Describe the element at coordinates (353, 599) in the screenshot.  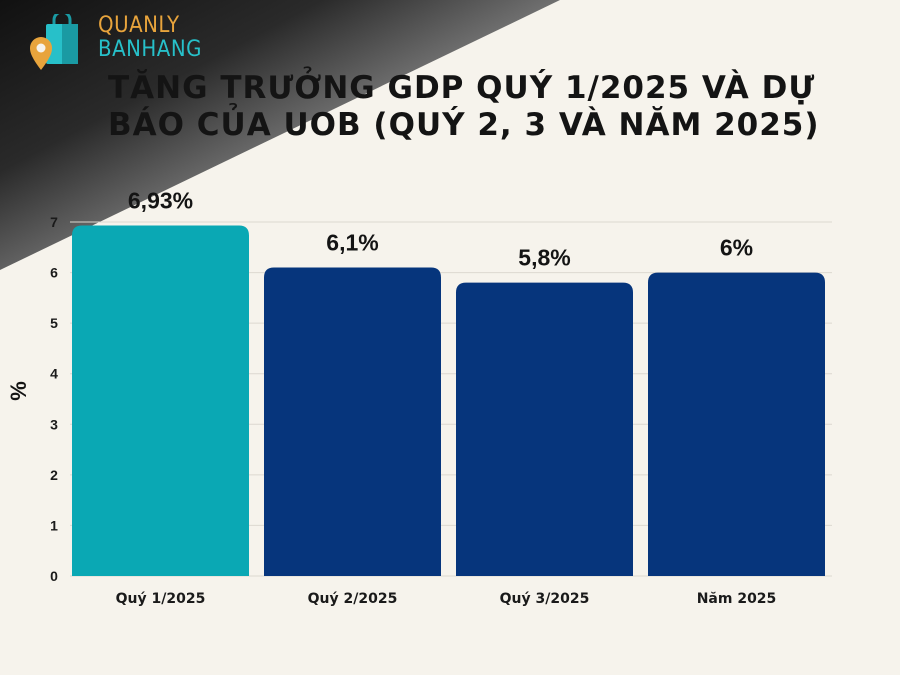
I see `x-tick-label: Quý 2/2025` at that location.